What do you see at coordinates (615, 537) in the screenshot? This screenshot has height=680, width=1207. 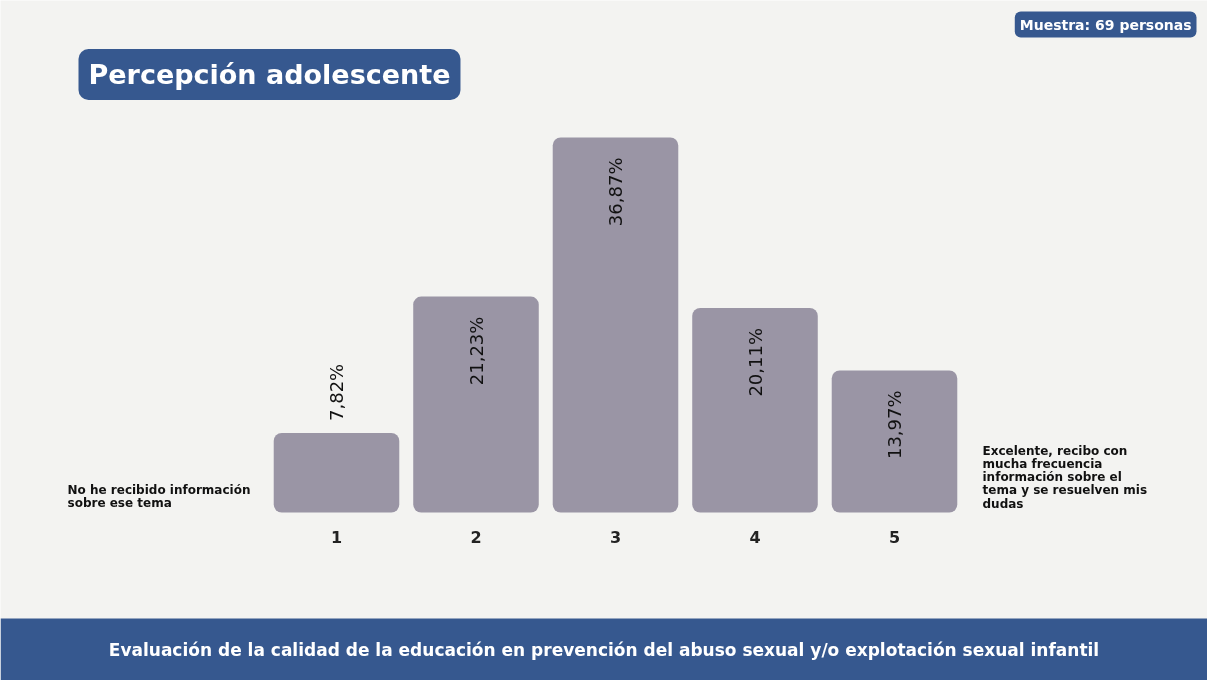 I see `x-tick-label: 3` at bounding box center [615, 537].